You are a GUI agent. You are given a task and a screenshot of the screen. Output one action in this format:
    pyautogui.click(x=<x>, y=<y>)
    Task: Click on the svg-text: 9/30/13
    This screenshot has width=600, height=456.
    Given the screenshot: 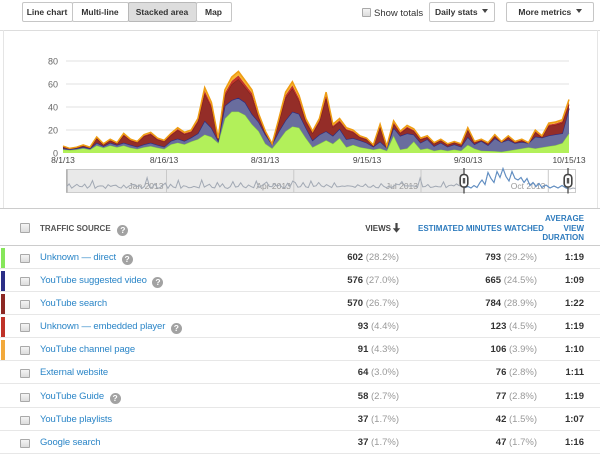 What is the action you would take?
    pyautogui.click(x=468, y=160)
    